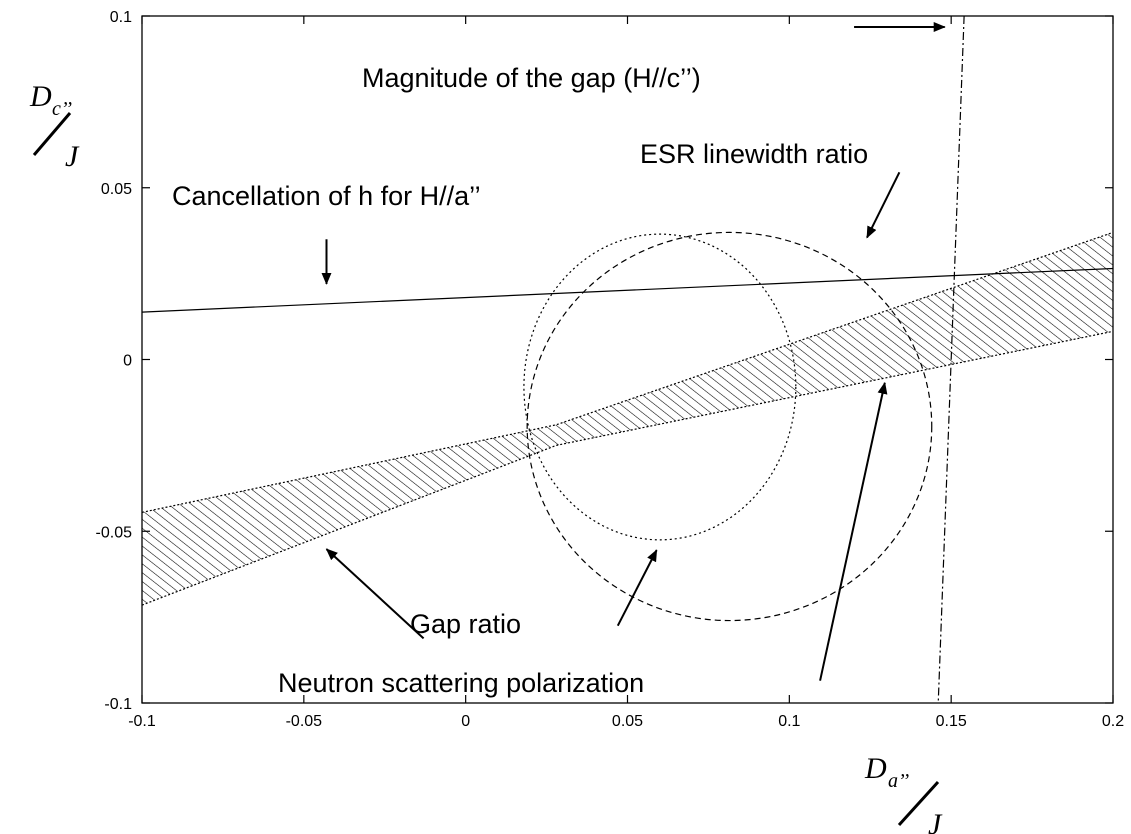 This screenshot has width=1131, height=834. I want to click on x-axis-label-symbol: D, so click(875, 768).